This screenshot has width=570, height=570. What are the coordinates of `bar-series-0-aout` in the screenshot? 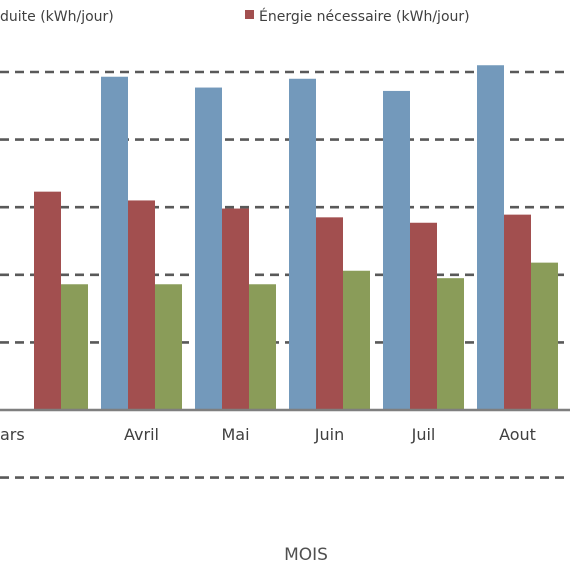 It's located at (490, 238).